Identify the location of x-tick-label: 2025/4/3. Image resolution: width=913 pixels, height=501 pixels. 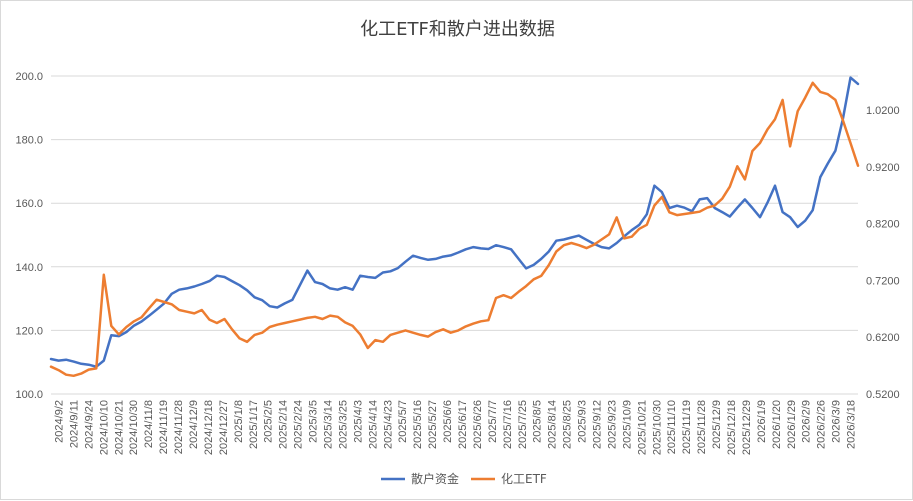
(358, 421).